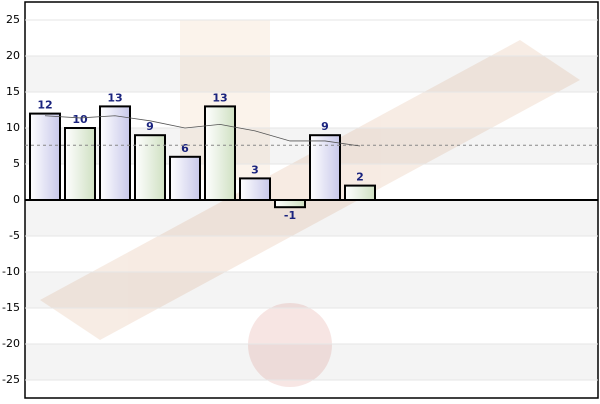 Image resolution: width=600 pixels, height=404 pixels. What do you see at coordinates (80, 119) in the screenshot?
I see `value-label: 10` at bounding box center [80, 119].